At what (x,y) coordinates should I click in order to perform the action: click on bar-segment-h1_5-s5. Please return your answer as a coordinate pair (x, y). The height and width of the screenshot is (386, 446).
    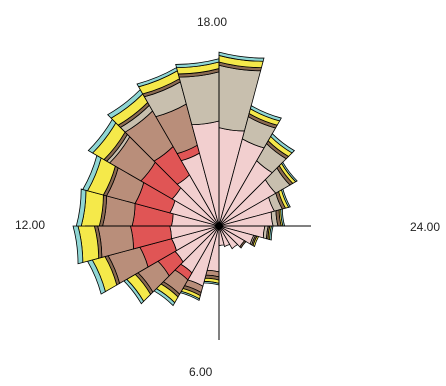
    Looking at the image, I should click on (256, 241).